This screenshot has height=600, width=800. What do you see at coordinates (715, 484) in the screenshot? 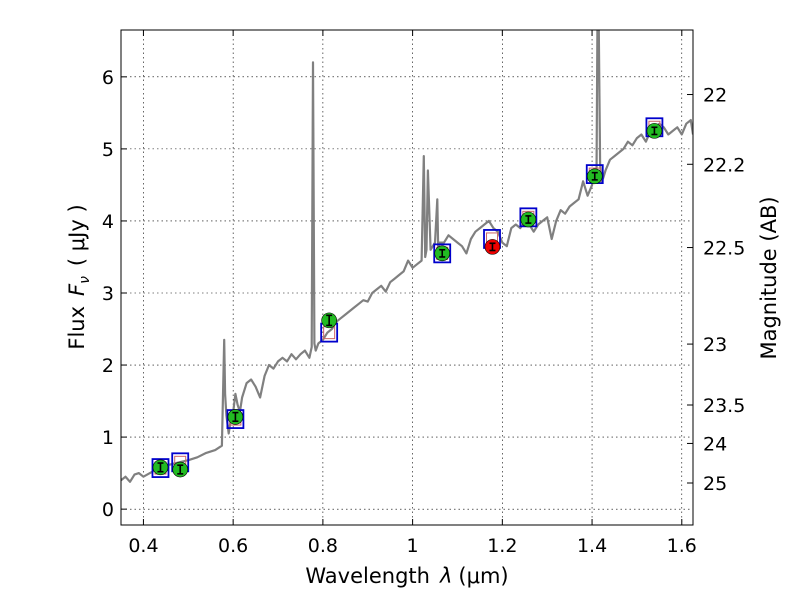
I see `mag-tick-label: 25` at bounding box center [715, 484].